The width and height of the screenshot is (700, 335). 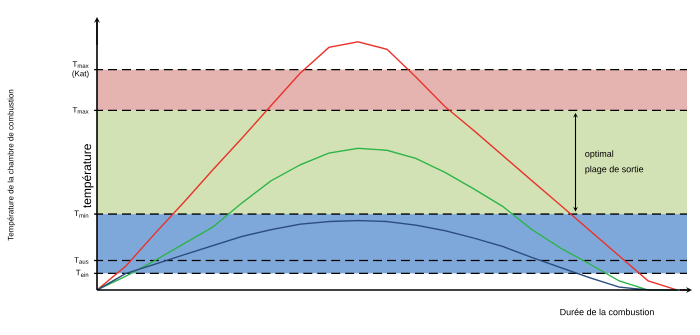 I want to click on annotation: plage de sortie, so click(x=614, y=170).